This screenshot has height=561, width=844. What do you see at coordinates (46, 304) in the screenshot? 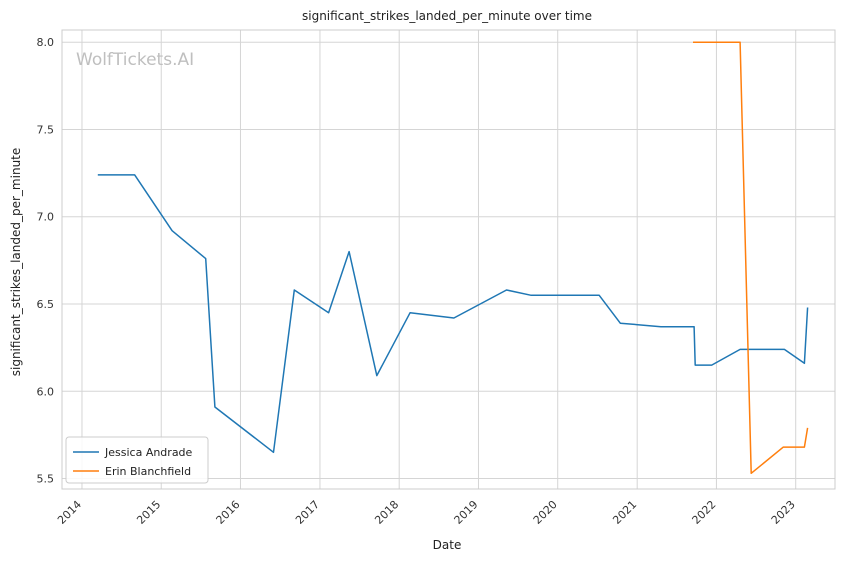
I see `y-tick-label-6.5: 6.5` at bounding box center [46, 304].